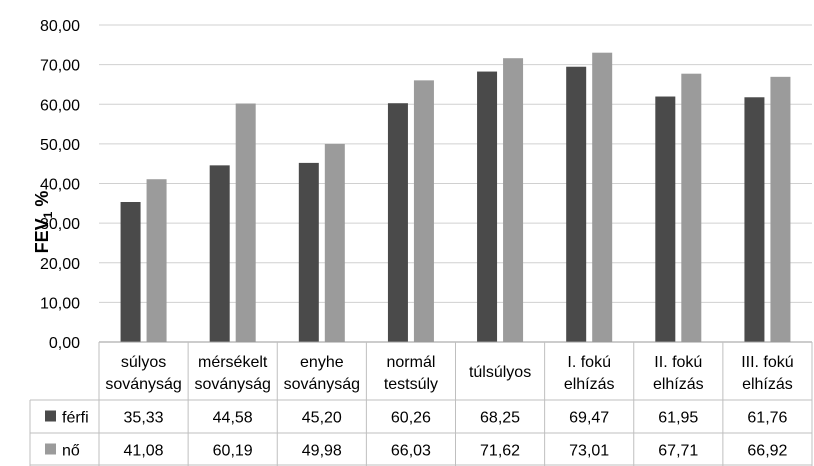  Describe the element at coordinates (589, 362) in the screenshot. I see `category-label: I. fokú` at that location.